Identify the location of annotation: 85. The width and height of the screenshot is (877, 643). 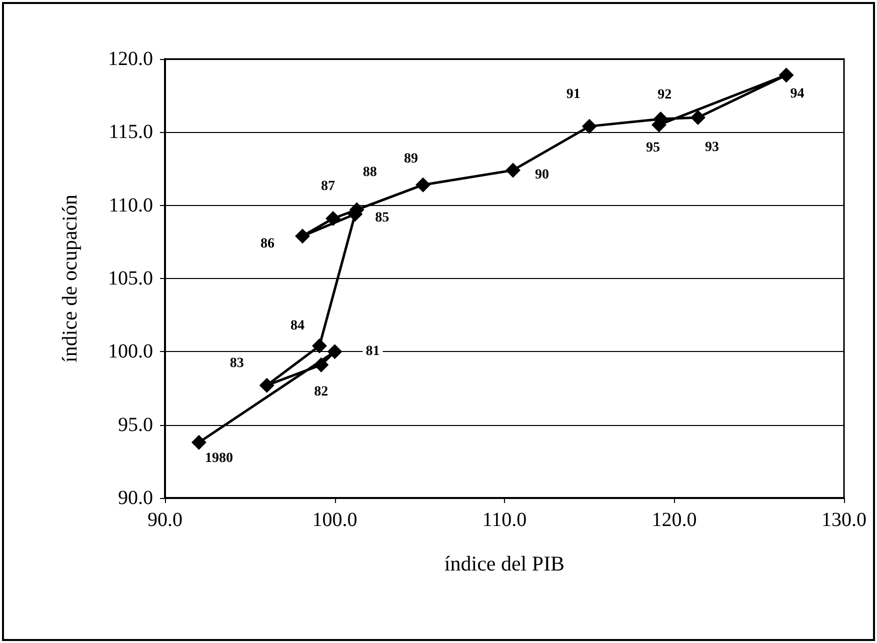
(382, 218).